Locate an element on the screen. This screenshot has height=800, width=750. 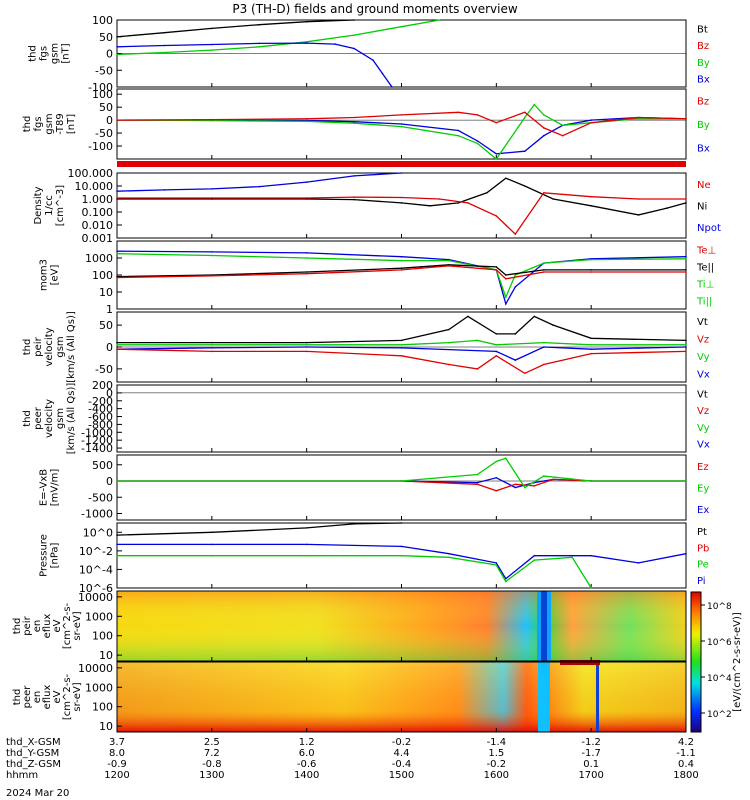
y-tick-label: -800 is located at coordinates (100, 424).